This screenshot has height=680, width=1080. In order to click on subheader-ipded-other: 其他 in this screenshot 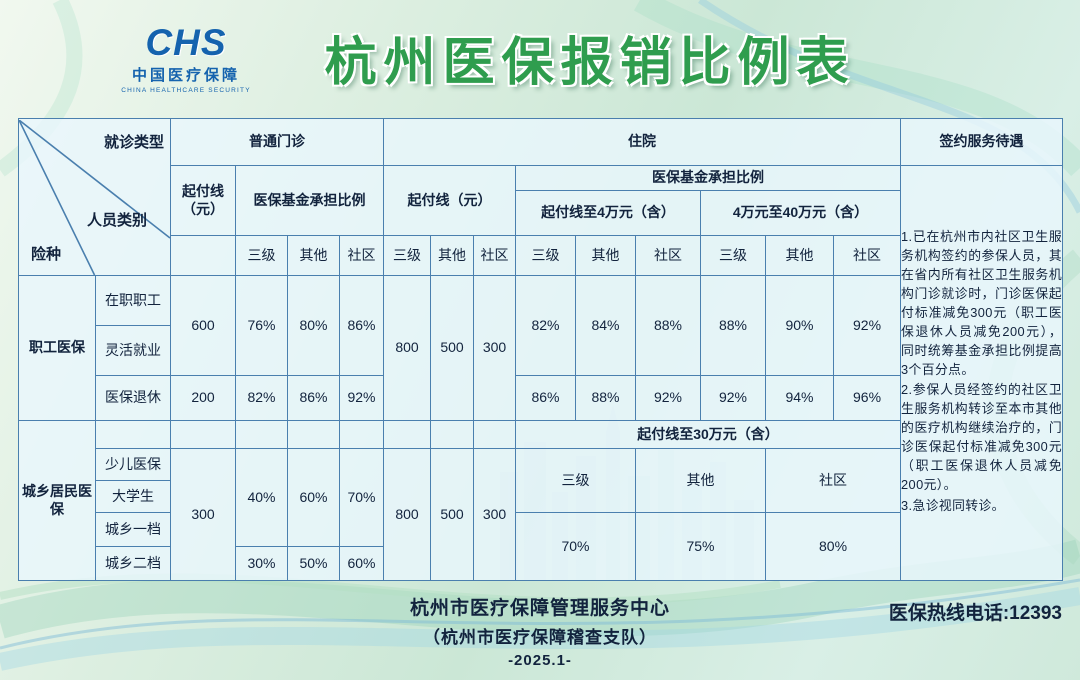, I will do `click(452, 255)`.